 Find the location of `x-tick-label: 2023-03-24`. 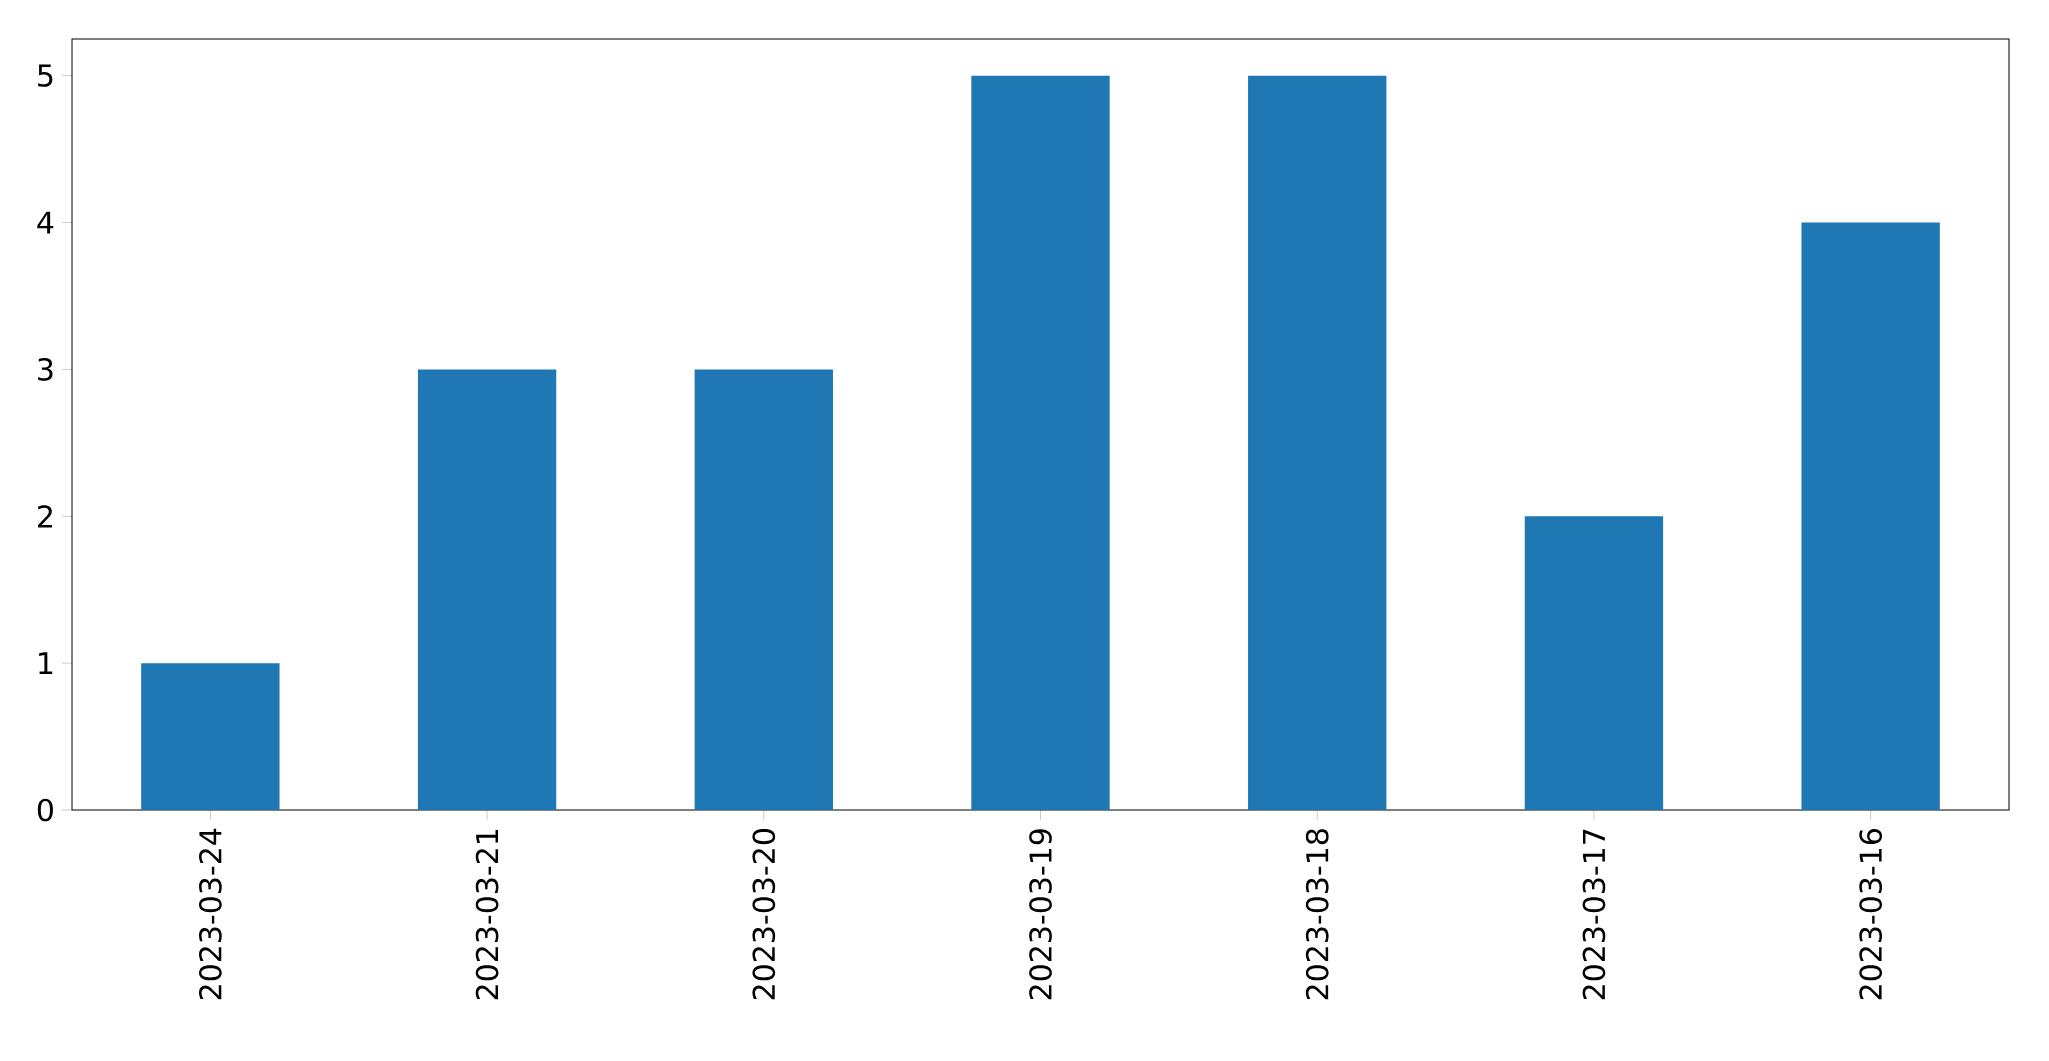

x-tick-label: 2023-03-24 is located at coordinates (210, 914).